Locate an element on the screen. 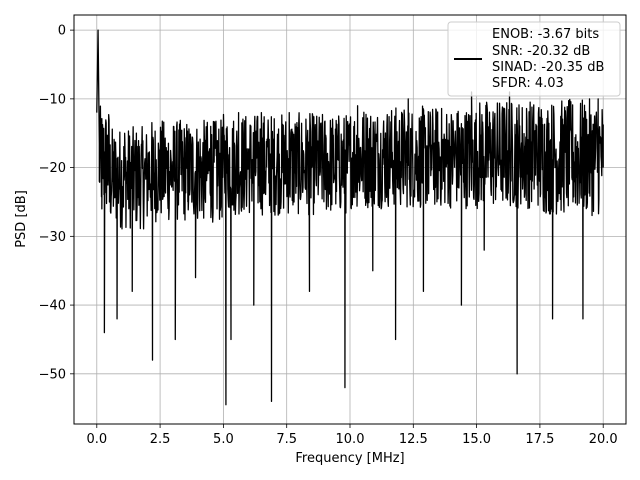  x-tick-label: 7.5 is located at coordinates (286, 439).